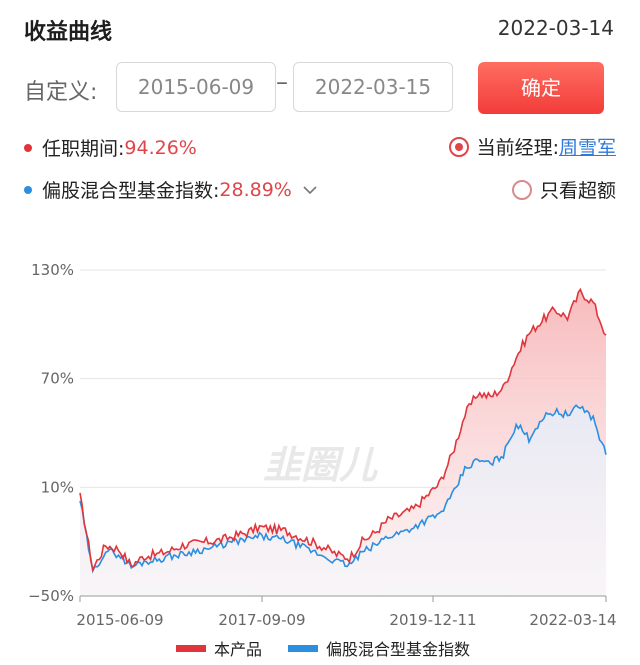 Image resolution: width=640 pixels, height=665 pixels. I want to click on x-tick-label: 2015-06-09, so click(119, 620).